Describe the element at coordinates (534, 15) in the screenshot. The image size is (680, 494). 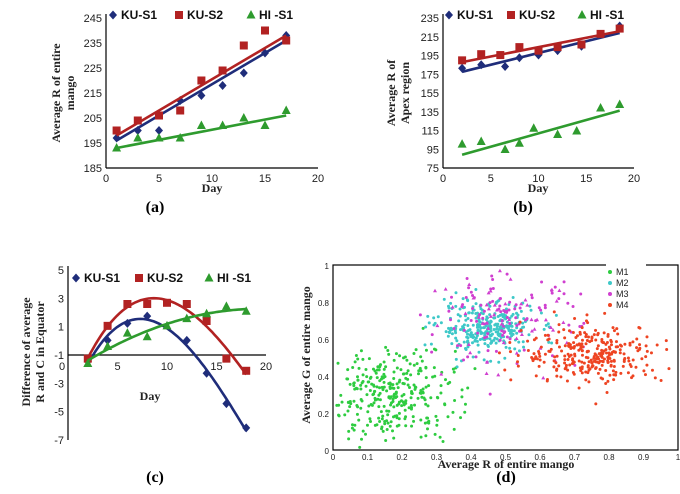
I see `legend: KU-S1 KU-S2 HI -S1` at that location.